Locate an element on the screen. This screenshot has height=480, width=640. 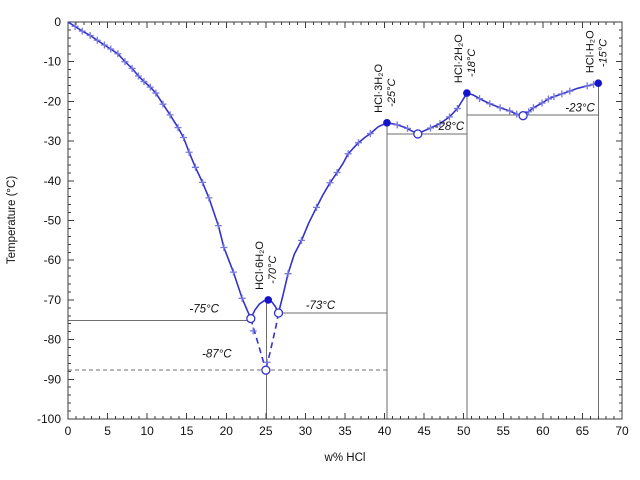
hydrate-melting-temp-label: -15°C is located at coordinates (603, 53).